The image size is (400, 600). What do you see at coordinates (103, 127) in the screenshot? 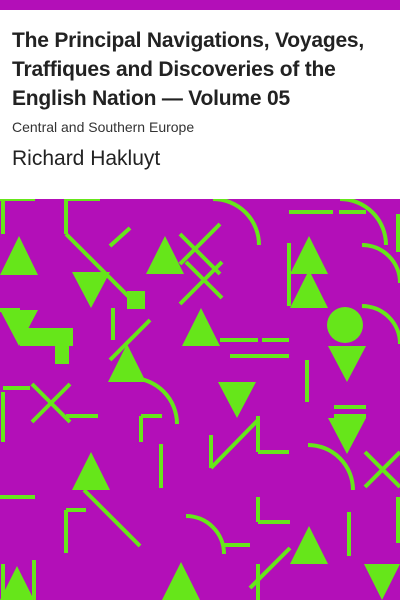
I see `book-subtitle: Central and Southern Europe` at bounding box center [103, 127].